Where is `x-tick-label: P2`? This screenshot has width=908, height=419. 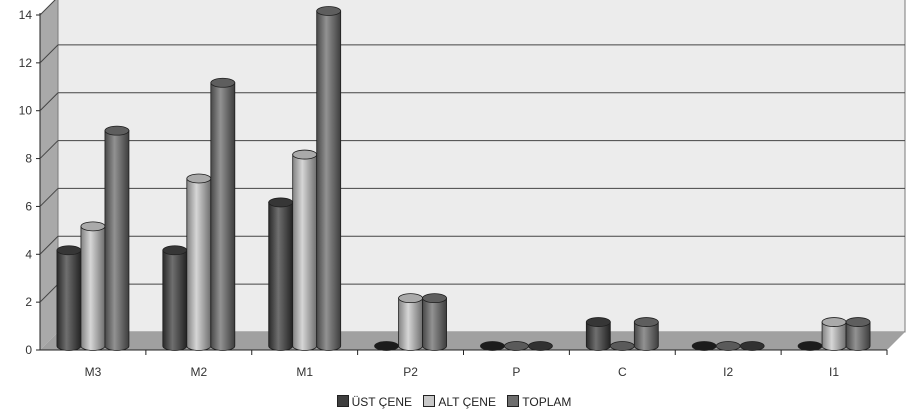
x-tick-label: P2 is located at coordinates (410, 372).